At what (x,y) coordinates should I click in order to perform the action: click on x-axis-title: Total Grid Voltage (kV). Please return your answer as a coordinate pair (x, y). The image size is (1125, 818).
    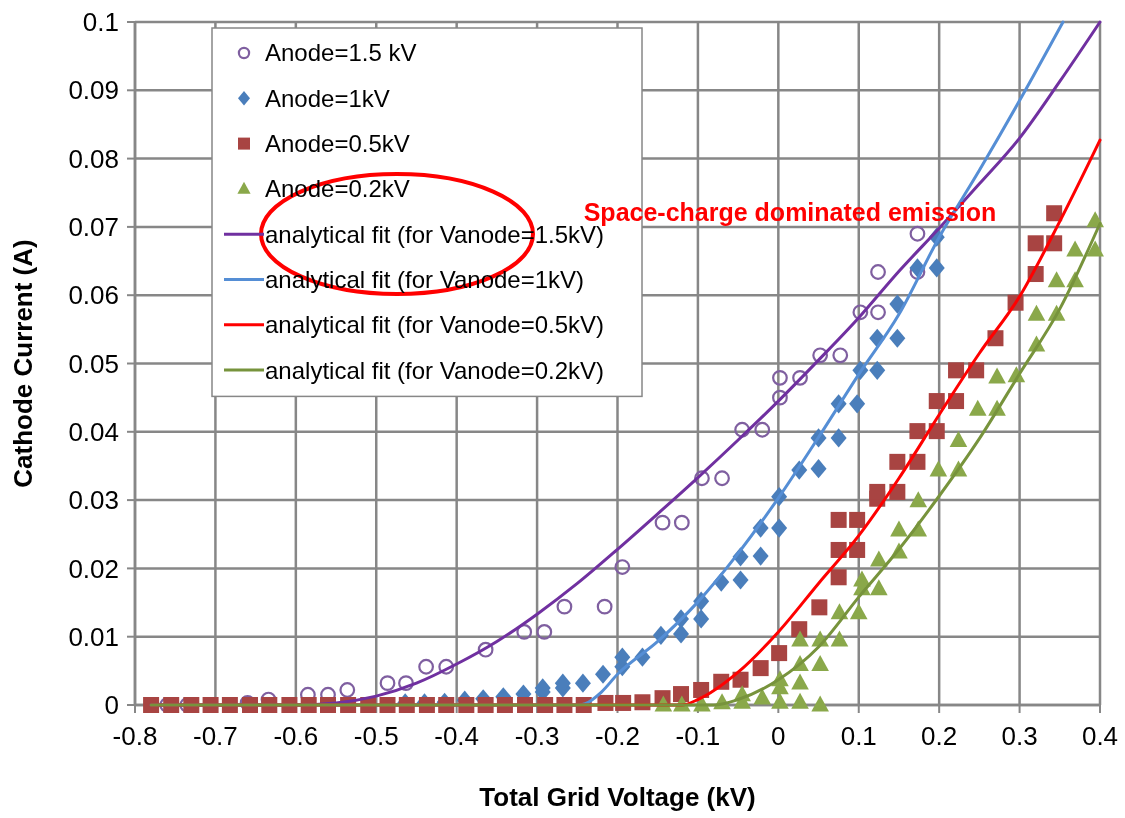
    Looking at the image, I should click on (617, 797).